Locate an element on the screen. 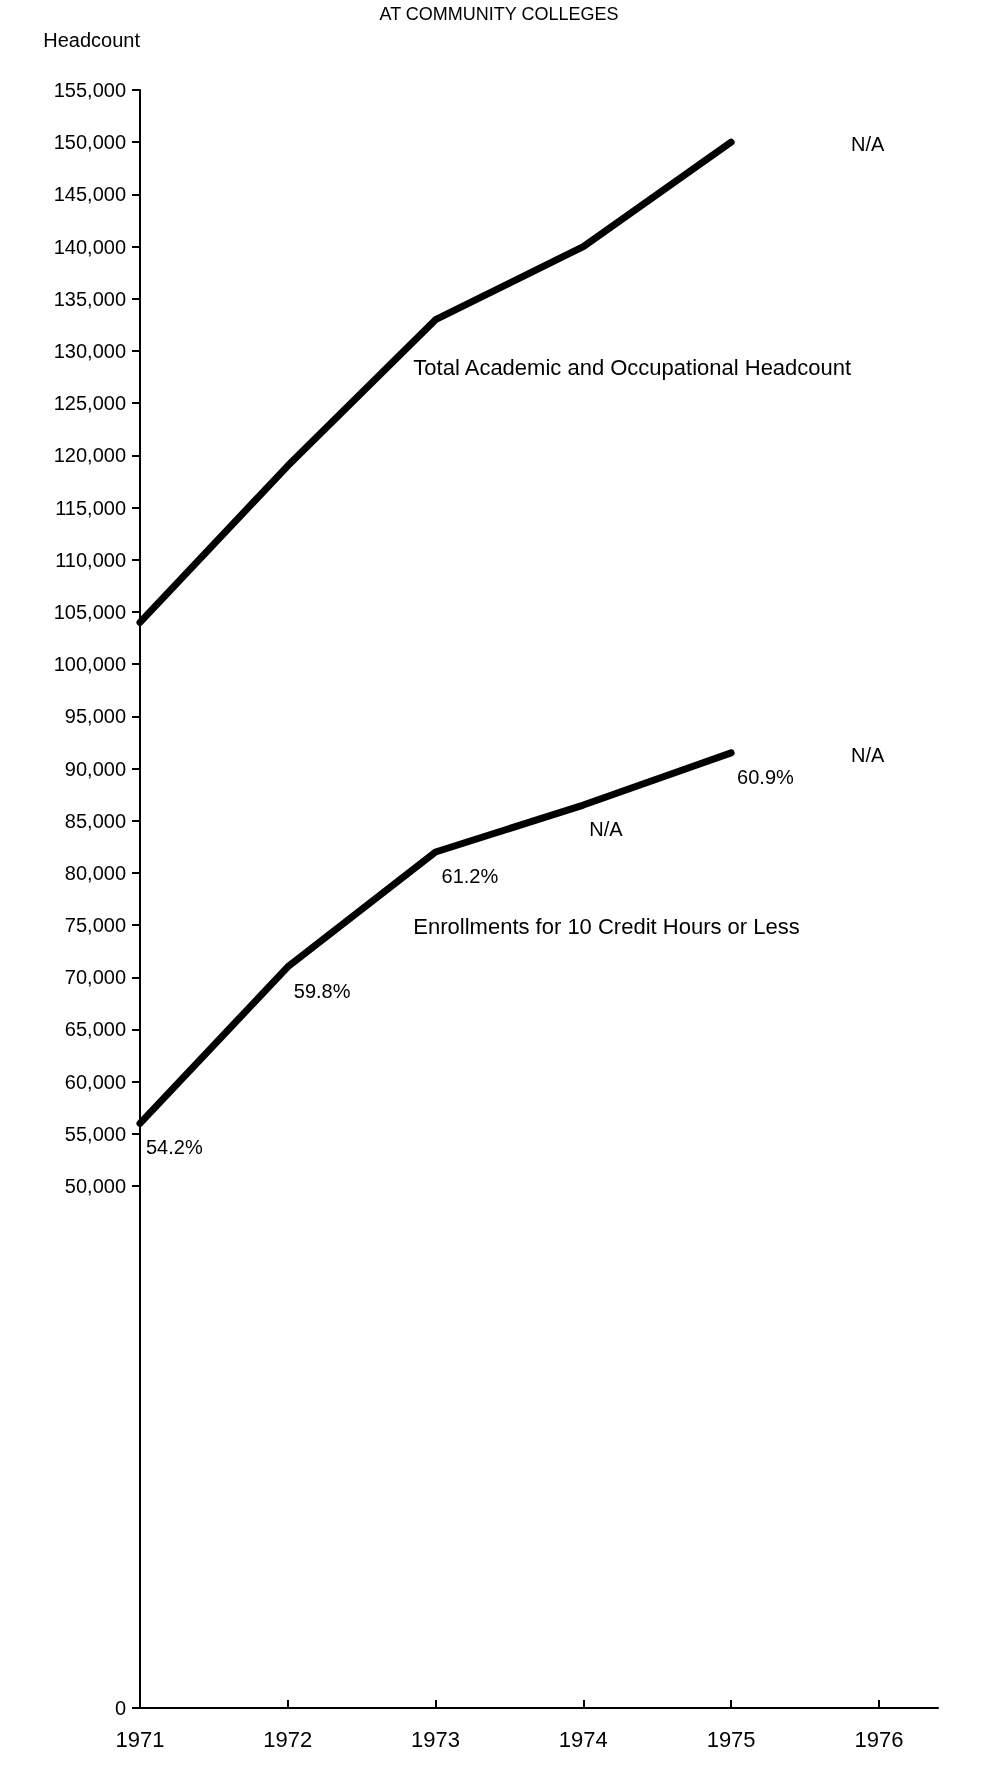  y-tick-label: 115,000 is located at coordinates (90, 507).